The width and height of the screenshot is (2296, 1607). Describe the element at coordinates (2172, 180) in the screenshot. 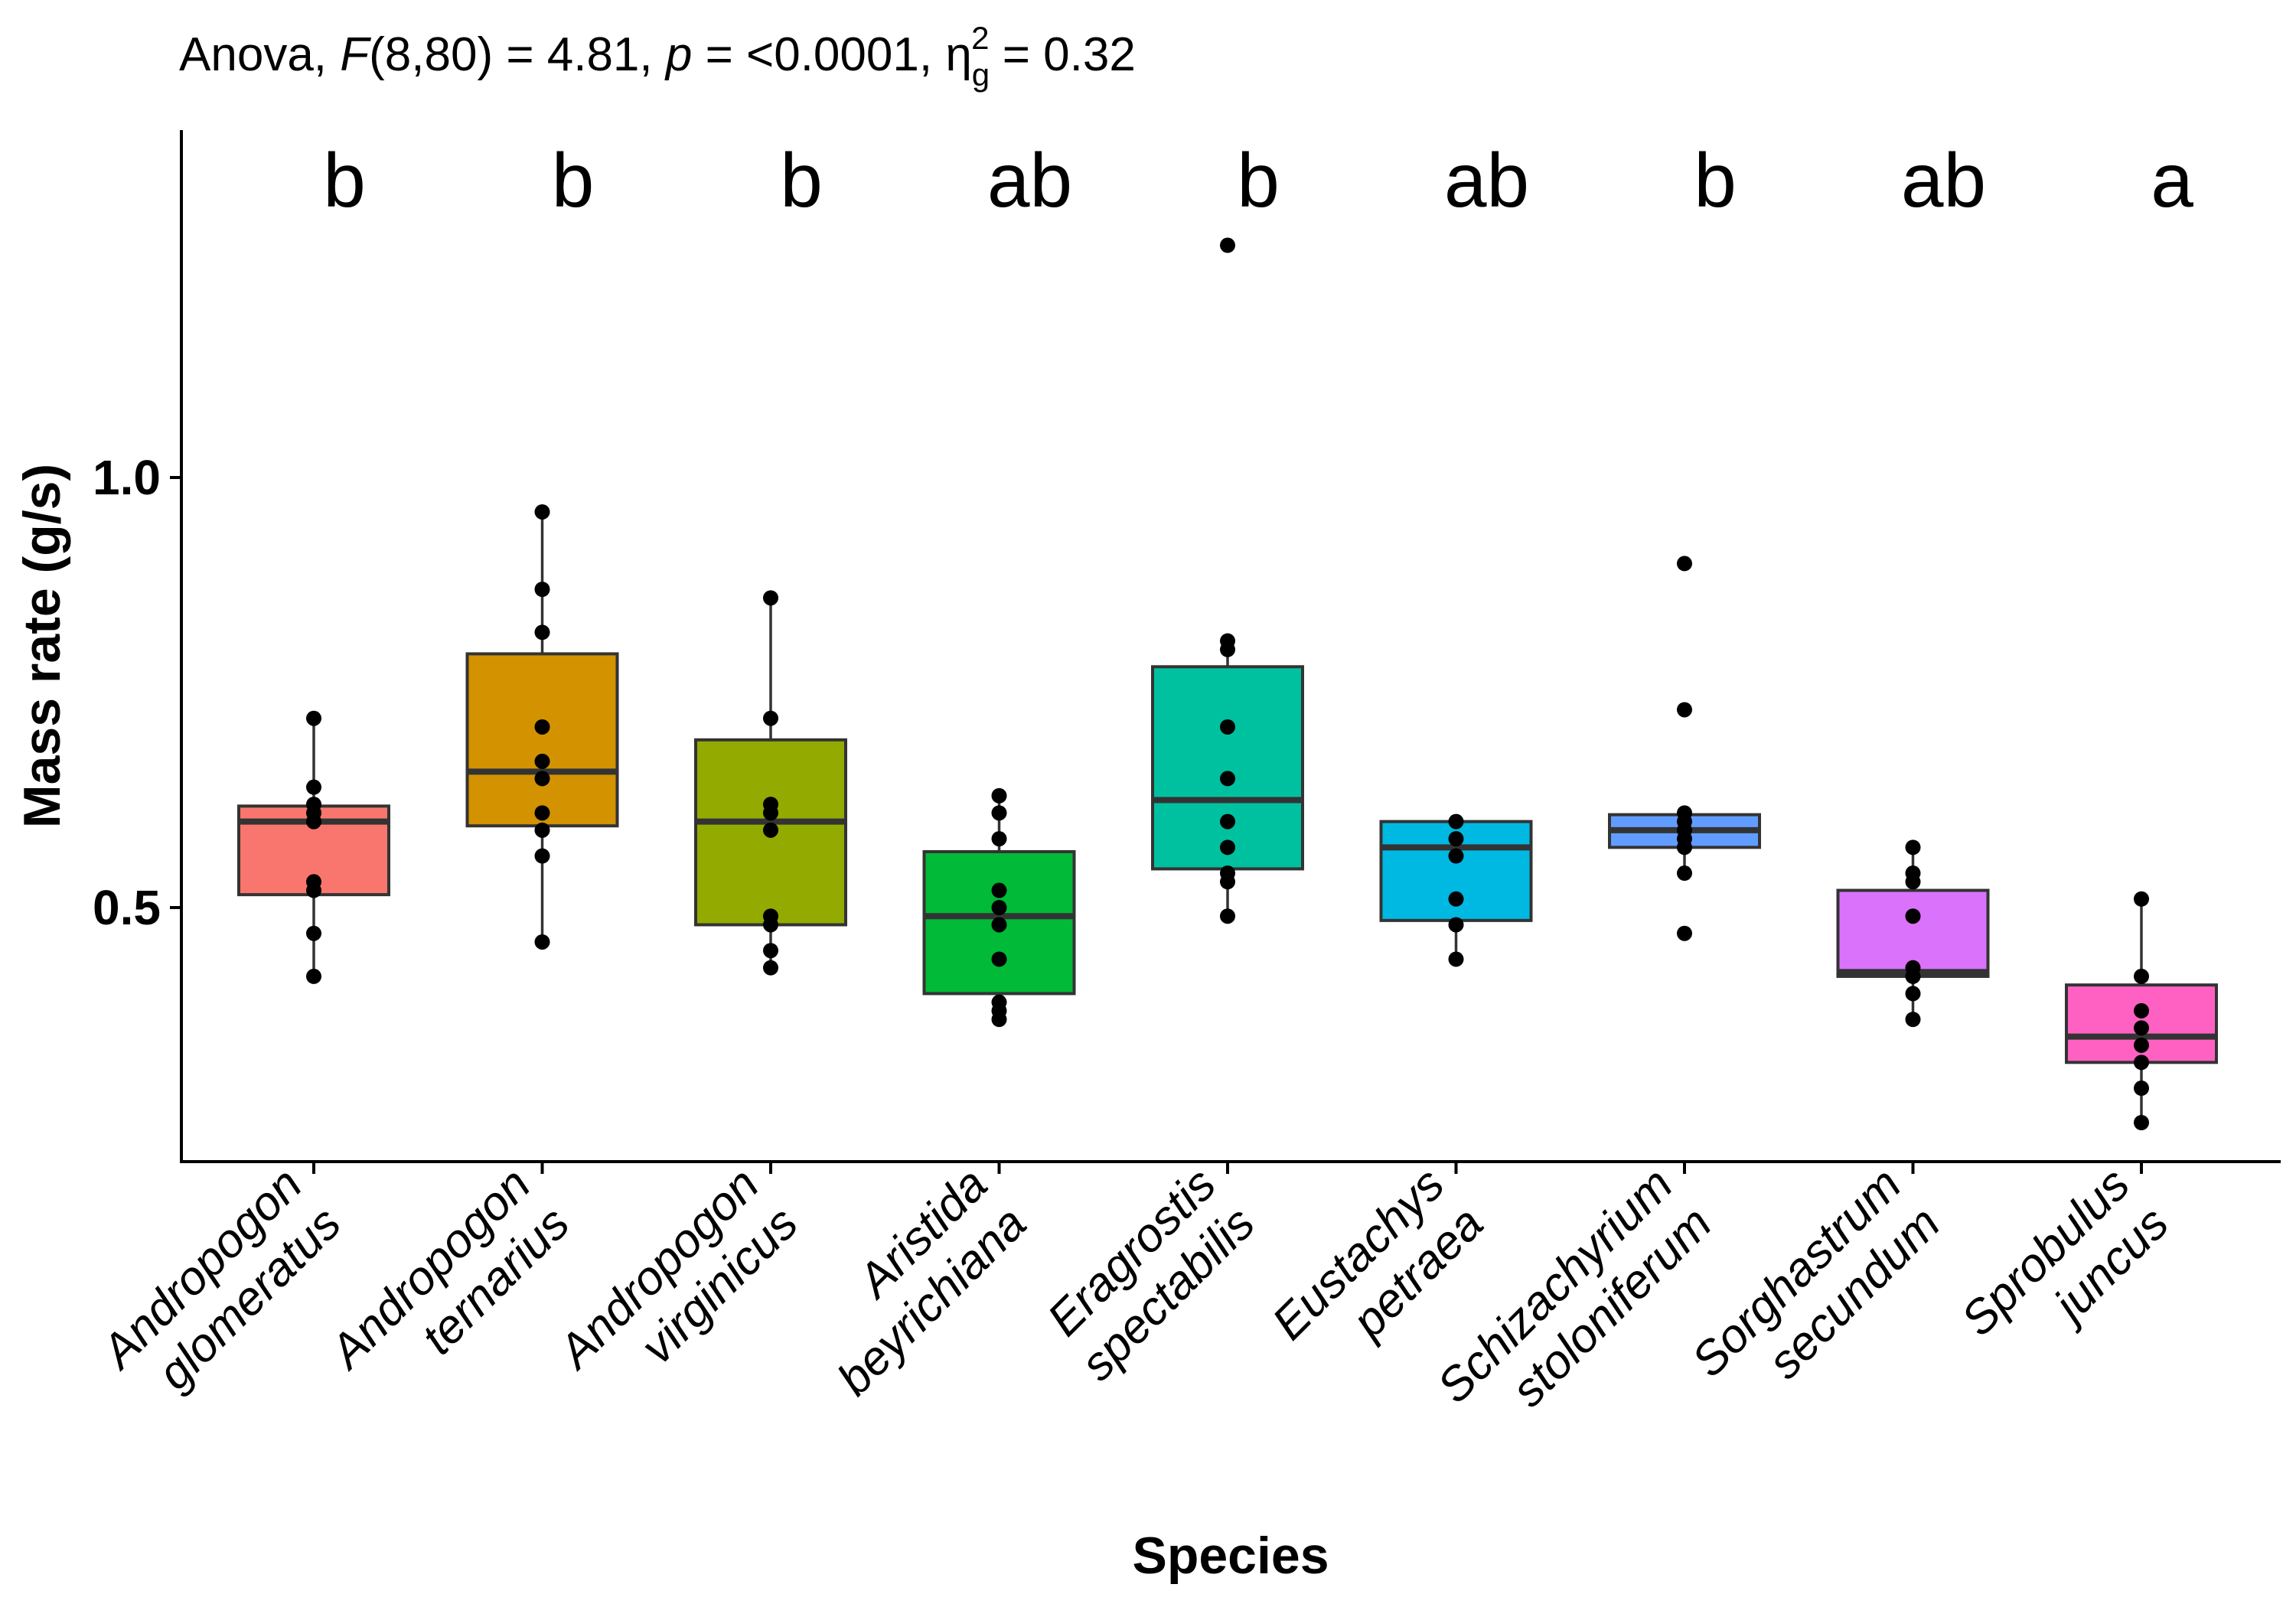

I see `significance-letter: a` at that location.